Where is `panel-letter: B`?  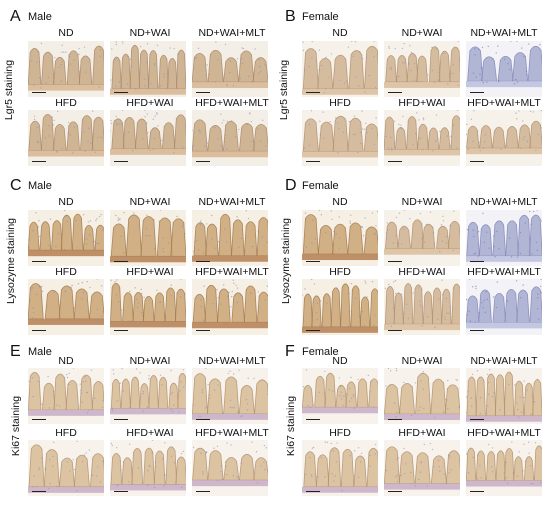 panel-letter: B is located at coordinates (290, 16).